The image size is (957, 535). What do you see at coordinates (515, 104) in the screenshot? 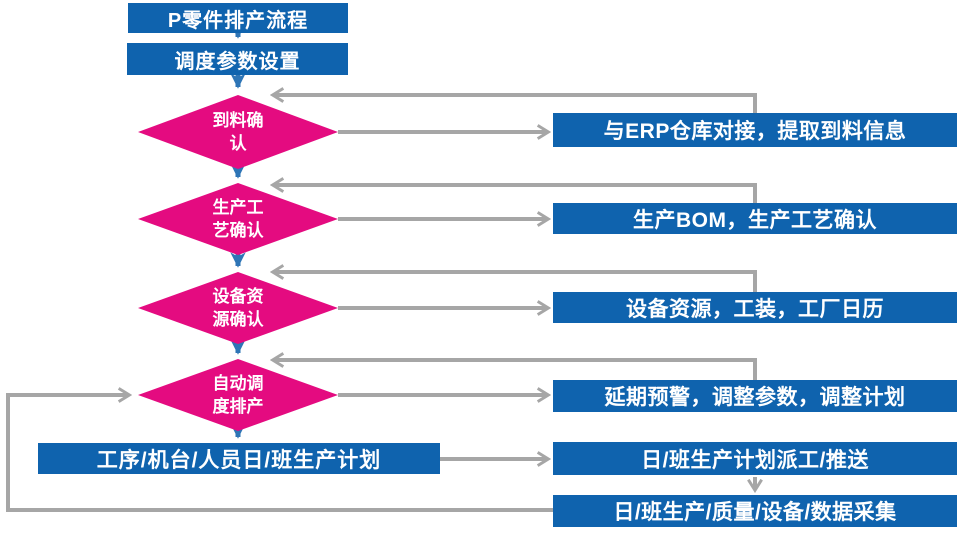
I see `return-erp-to-material` at bounding box center [515, 104].